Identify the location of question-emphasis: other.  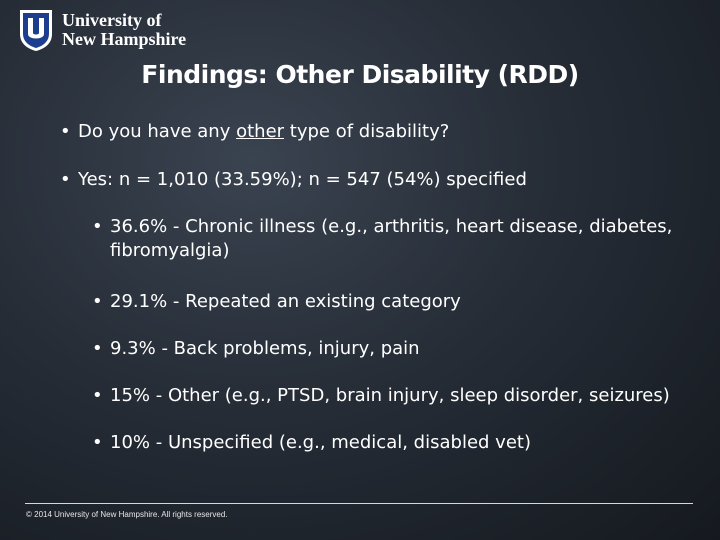
(260, 131).